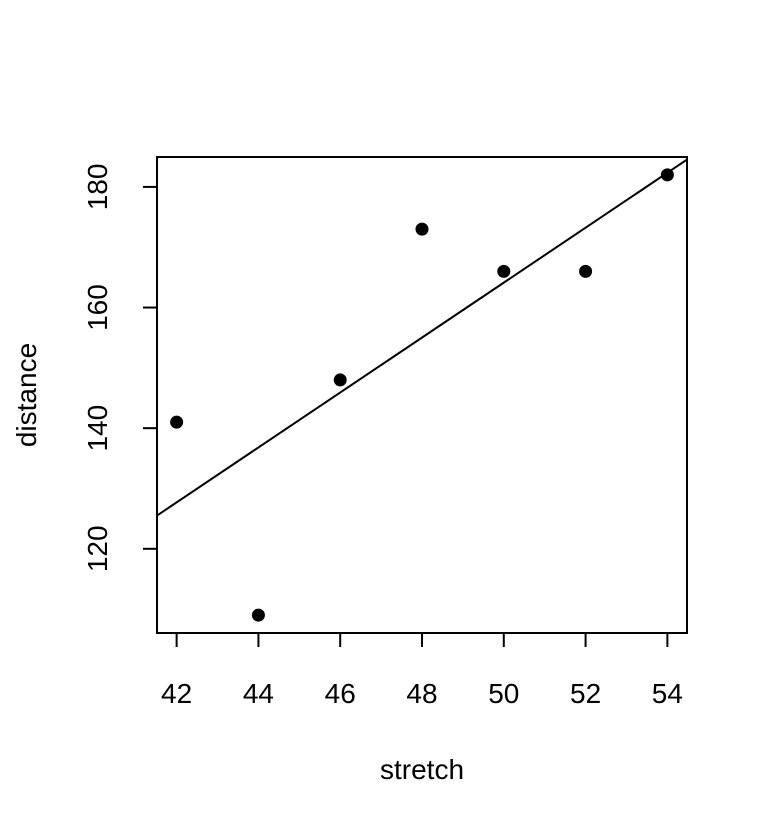 This screenshot has width=768, height=829. What do you see at coordinates (97, 428) in the screenshot?
I see `y-tick-label: 140` at bounding box center [97, 428].